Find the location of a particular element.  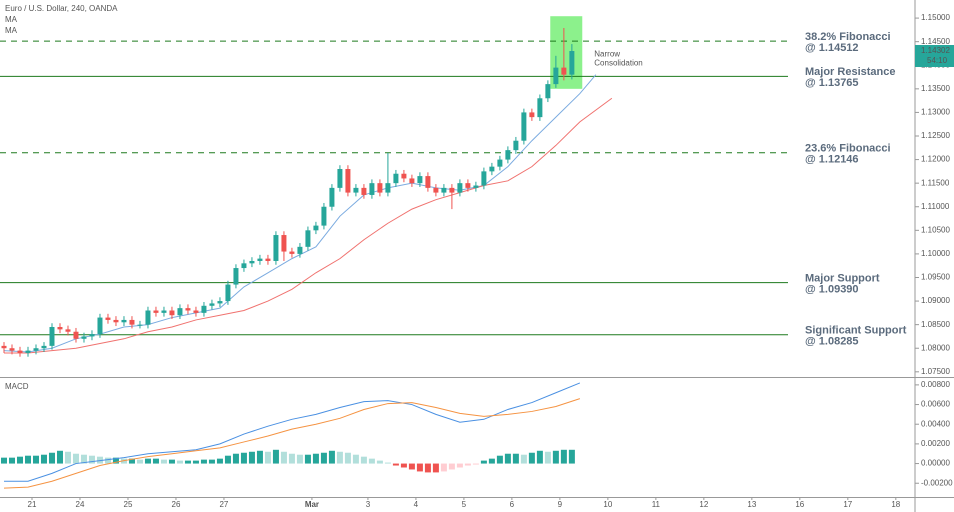

y-tick-label: 1.12000 is located at coordinates (935, 159).